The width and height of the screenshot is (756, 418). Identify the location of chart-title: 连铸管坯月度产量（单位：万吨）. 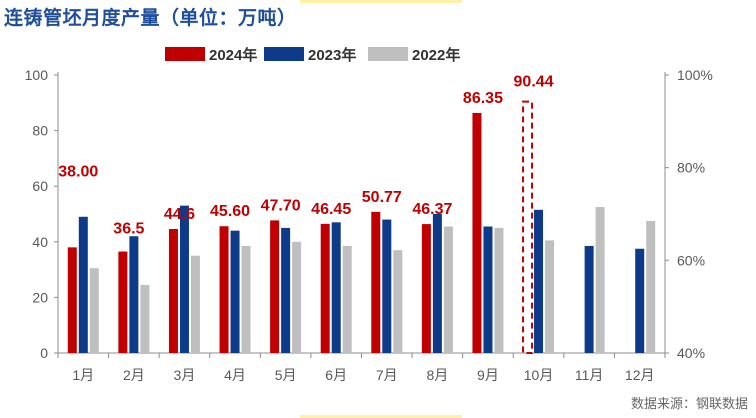
(150, 18).